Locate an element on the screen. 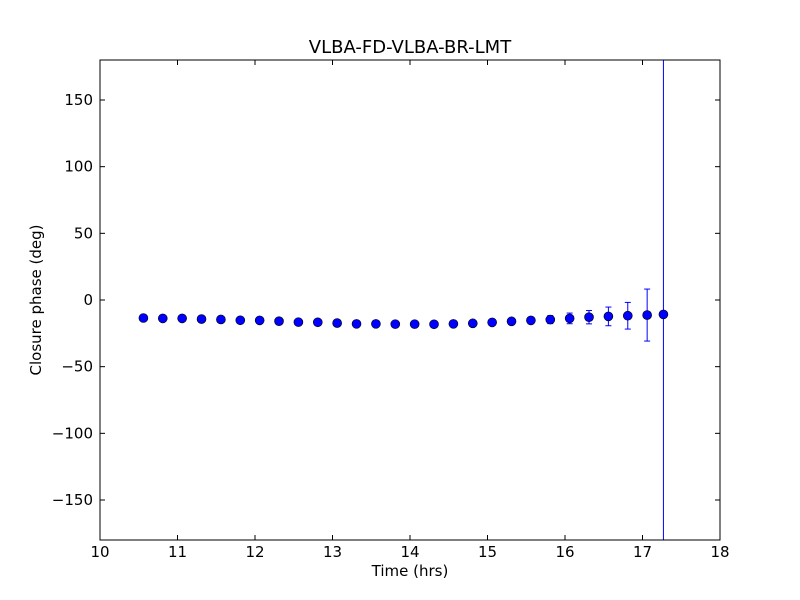  x-axis-label: Time (hrs) is located at coordinates (410, 571).